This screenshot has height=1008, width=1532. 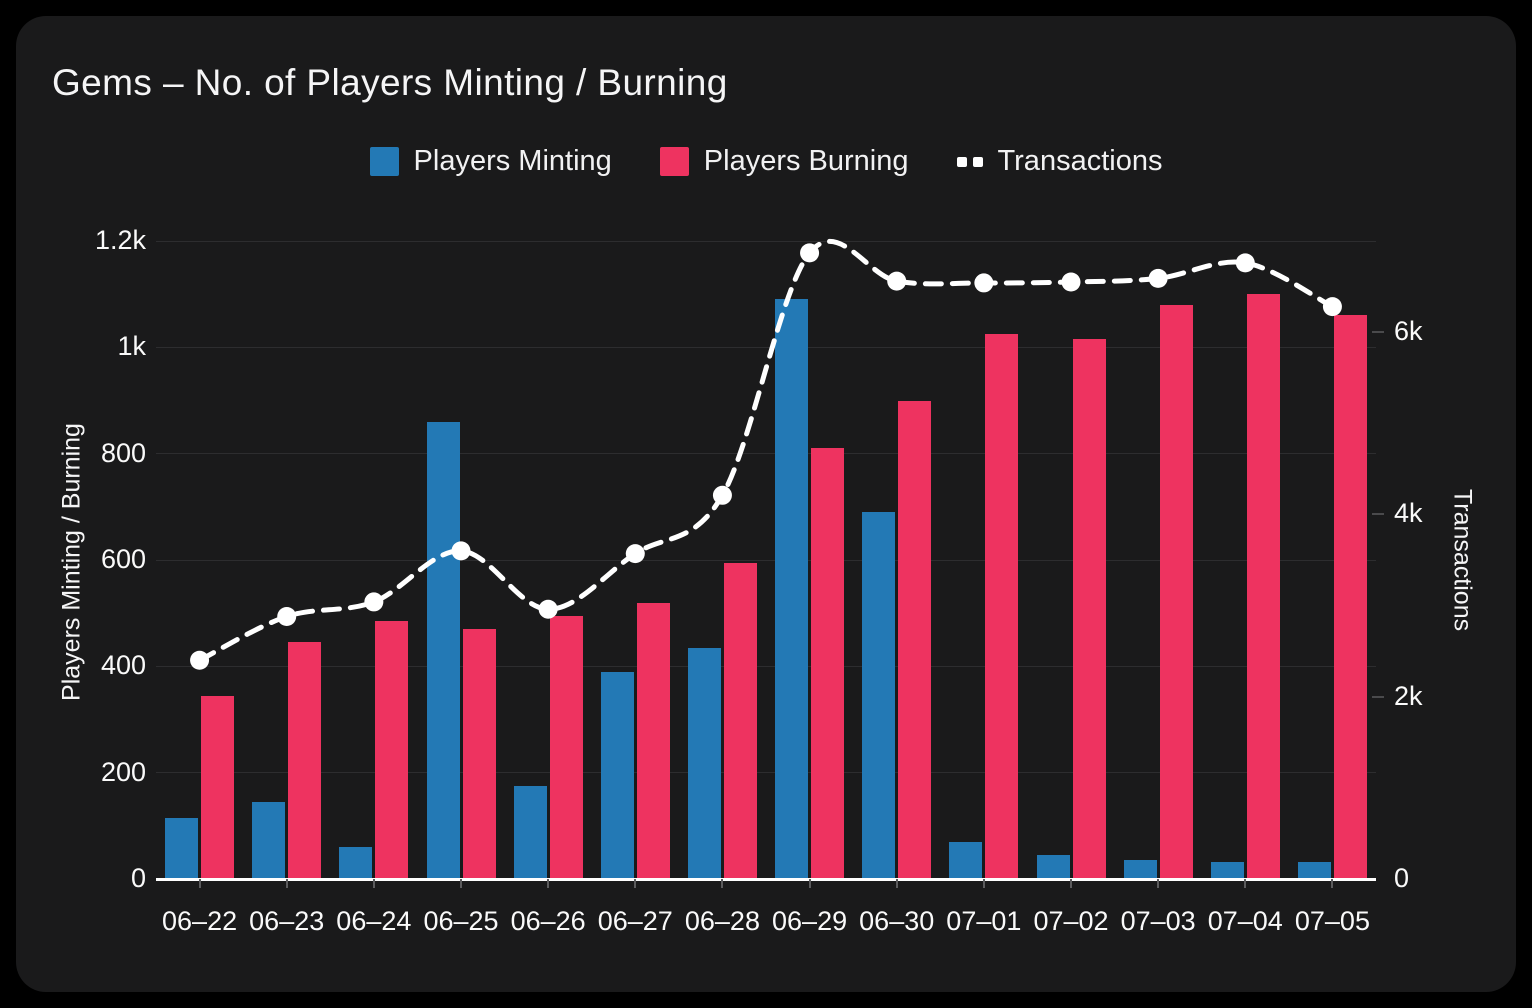 What do you see at coordinates (740, 720) in the screenshot?
I see `bar-burning-06–28` at bounding box center [740, 720].